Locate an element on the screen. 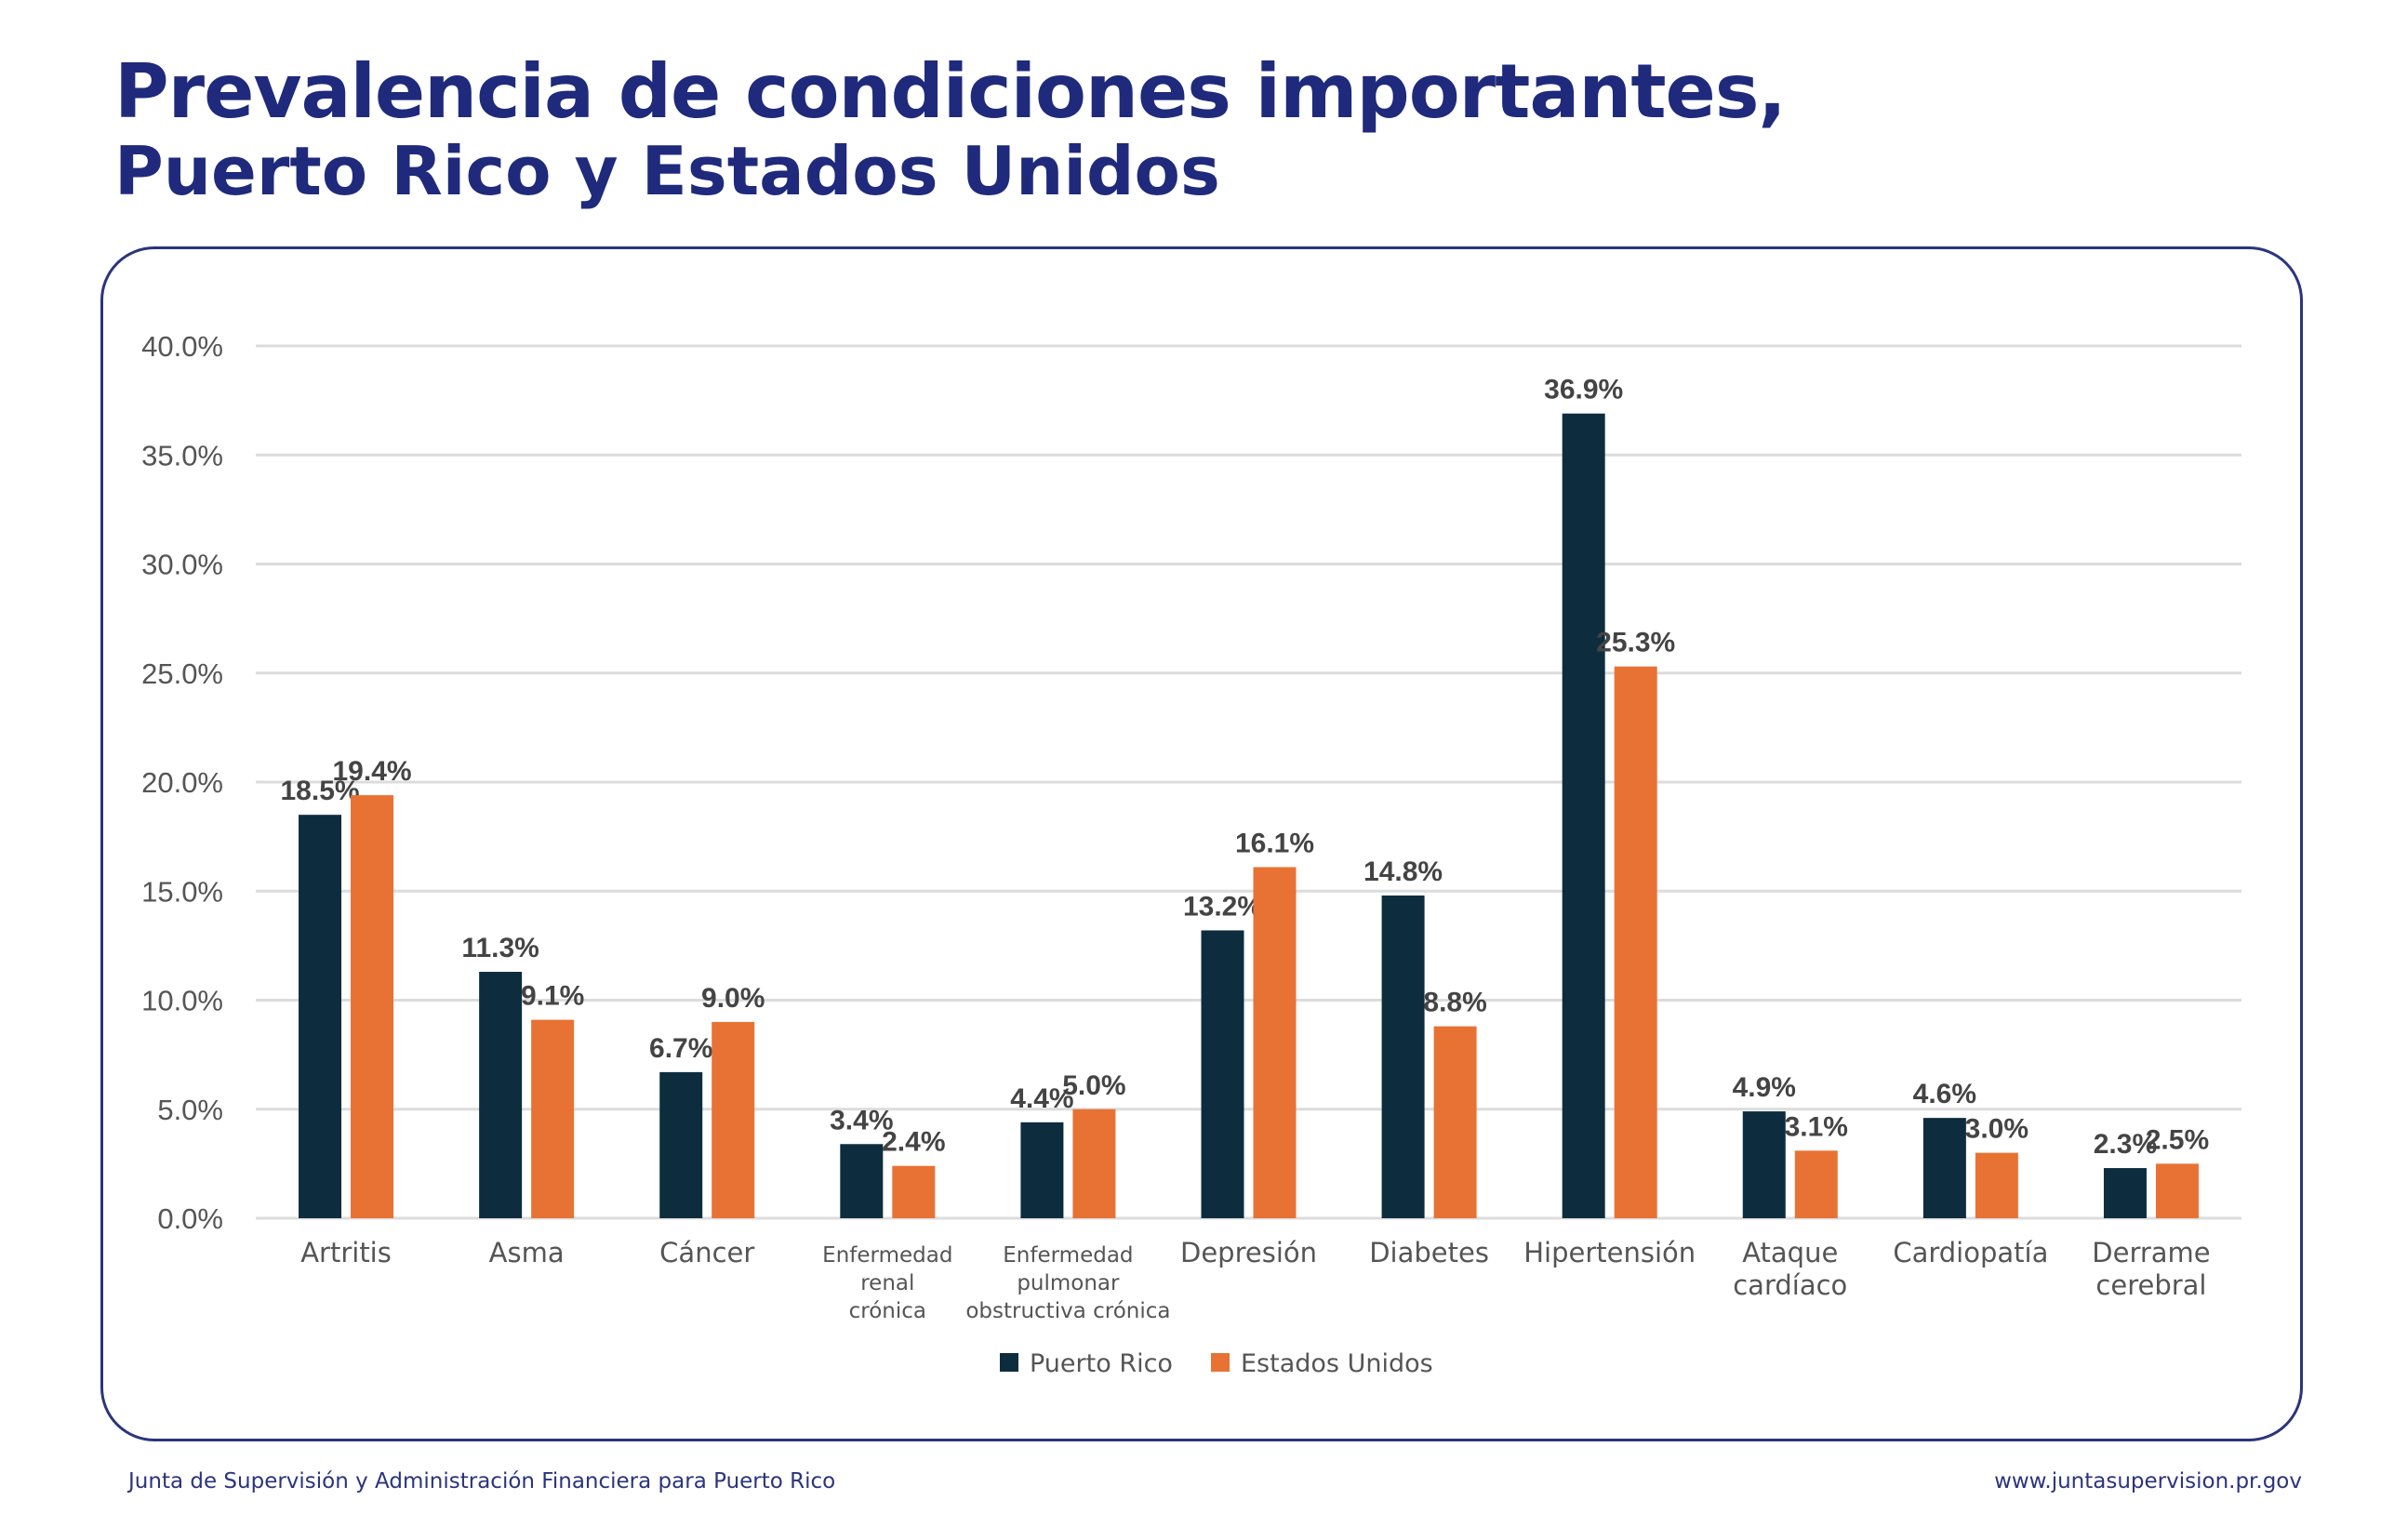 This screenshot has height=1540, width=2381. x-category-label: cardíaco is located at coordinates (1790, 1285).